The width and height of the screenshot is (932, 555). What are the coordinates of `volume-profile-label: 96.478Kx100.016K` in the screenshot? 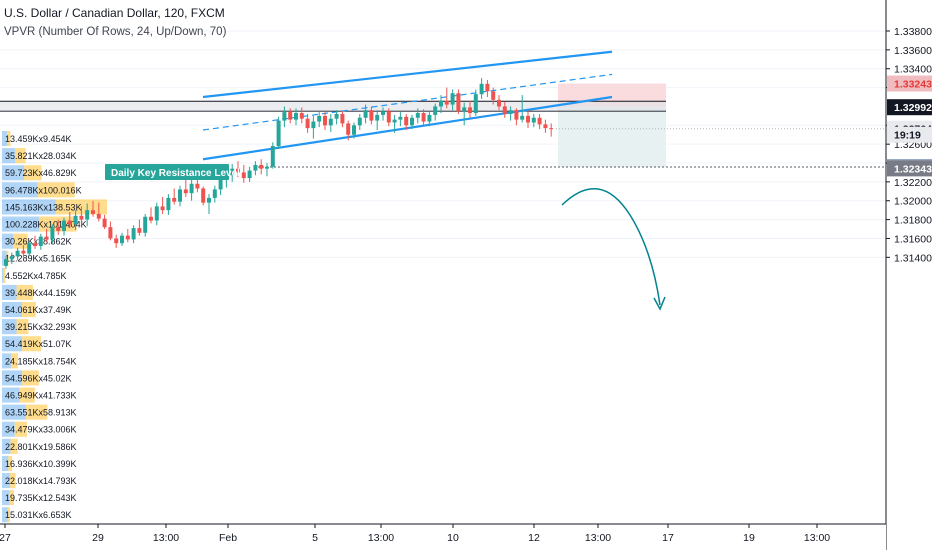 It's located at (43, 190).